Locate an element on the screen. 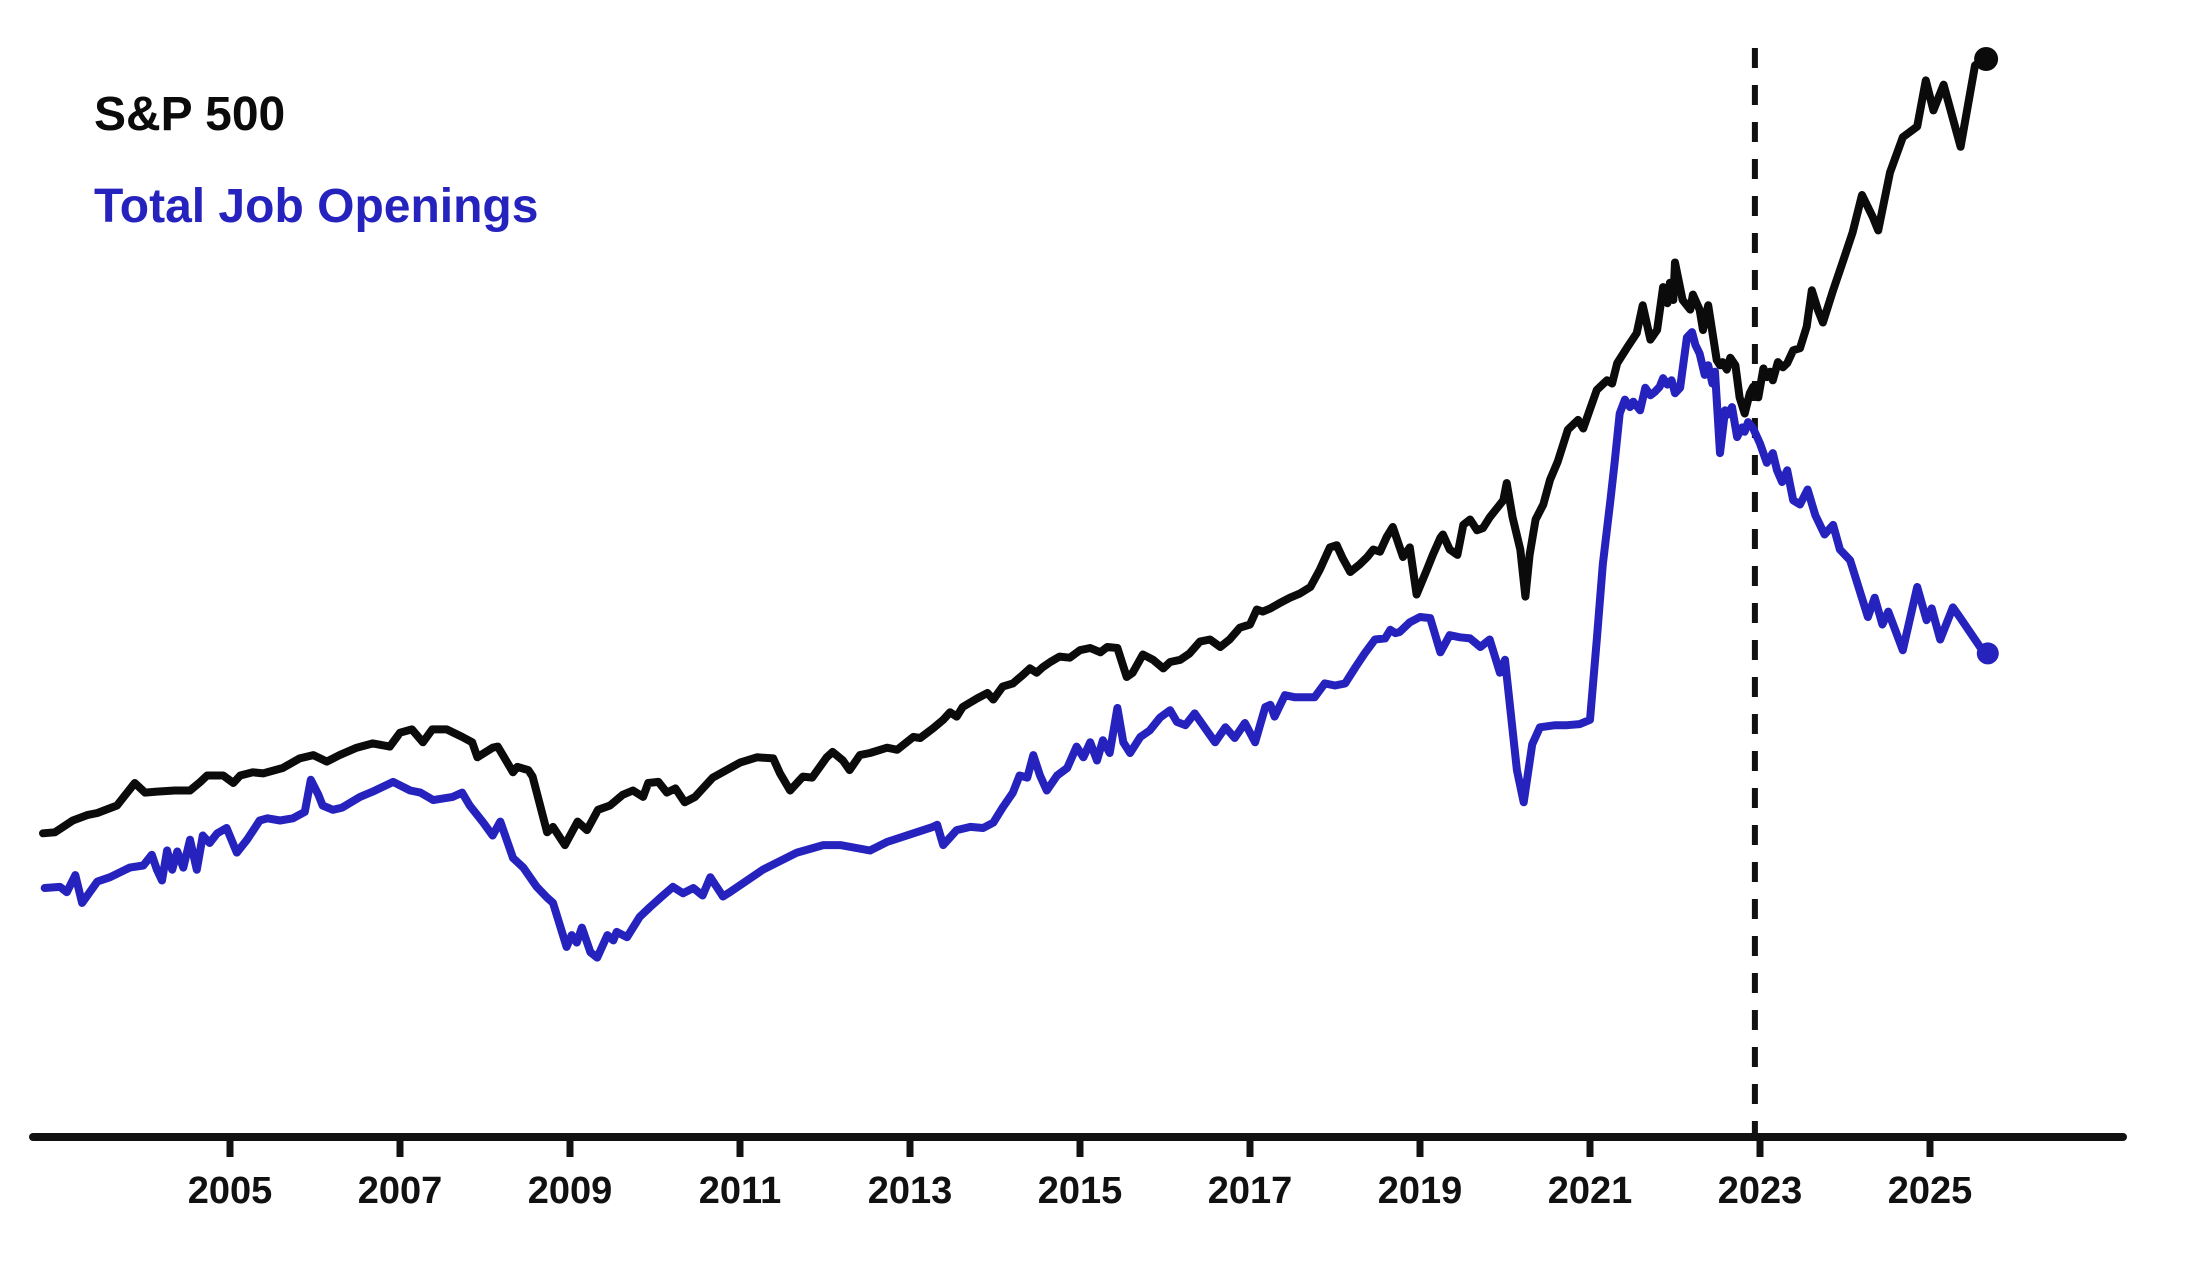 This screenshot has width=2204, height=1288. x-axis-tick-label: 2009 is located at coordinates (570, 1191).